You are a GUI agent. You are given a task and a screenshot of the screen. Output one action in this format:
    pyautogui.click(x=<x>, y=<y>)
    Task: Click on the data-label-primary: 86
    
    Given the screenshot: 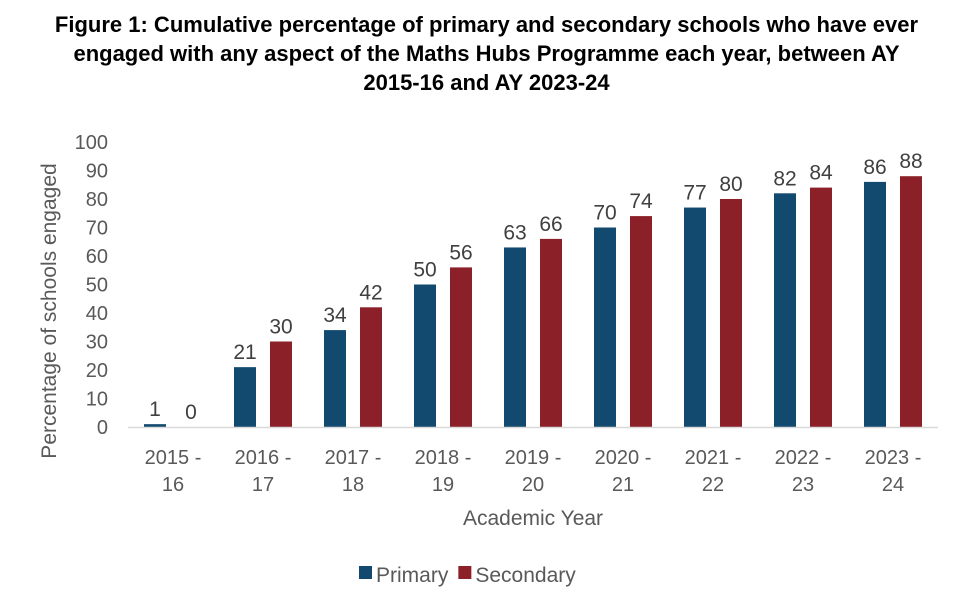 What is the action you would take?
    pyautogui.click(x=874, y=167)
    